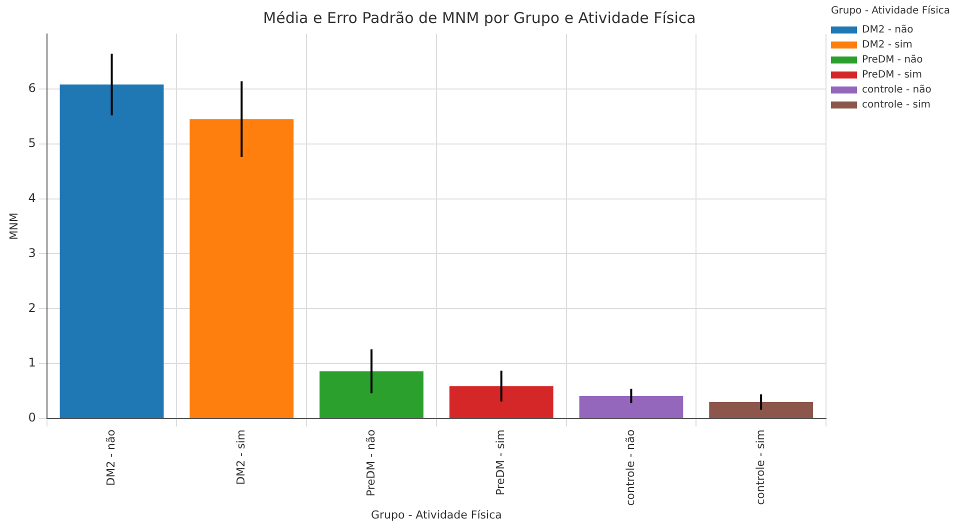 The width and height of the screenshot is (957, 524). What do you see at coordinates (241, 457) in the screenshot?
I see `x-tick-label: DM2 - sim` at bounding box center [241, 457].